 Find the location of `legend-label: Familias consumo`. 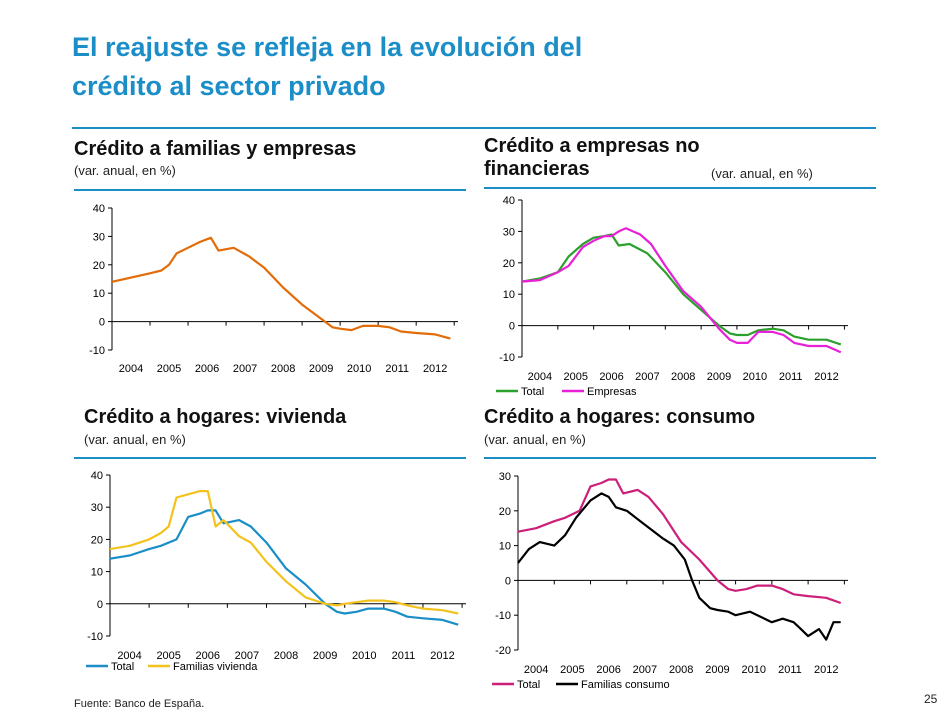

legend-label: Familias consumo is located at coordinates (625, 685).